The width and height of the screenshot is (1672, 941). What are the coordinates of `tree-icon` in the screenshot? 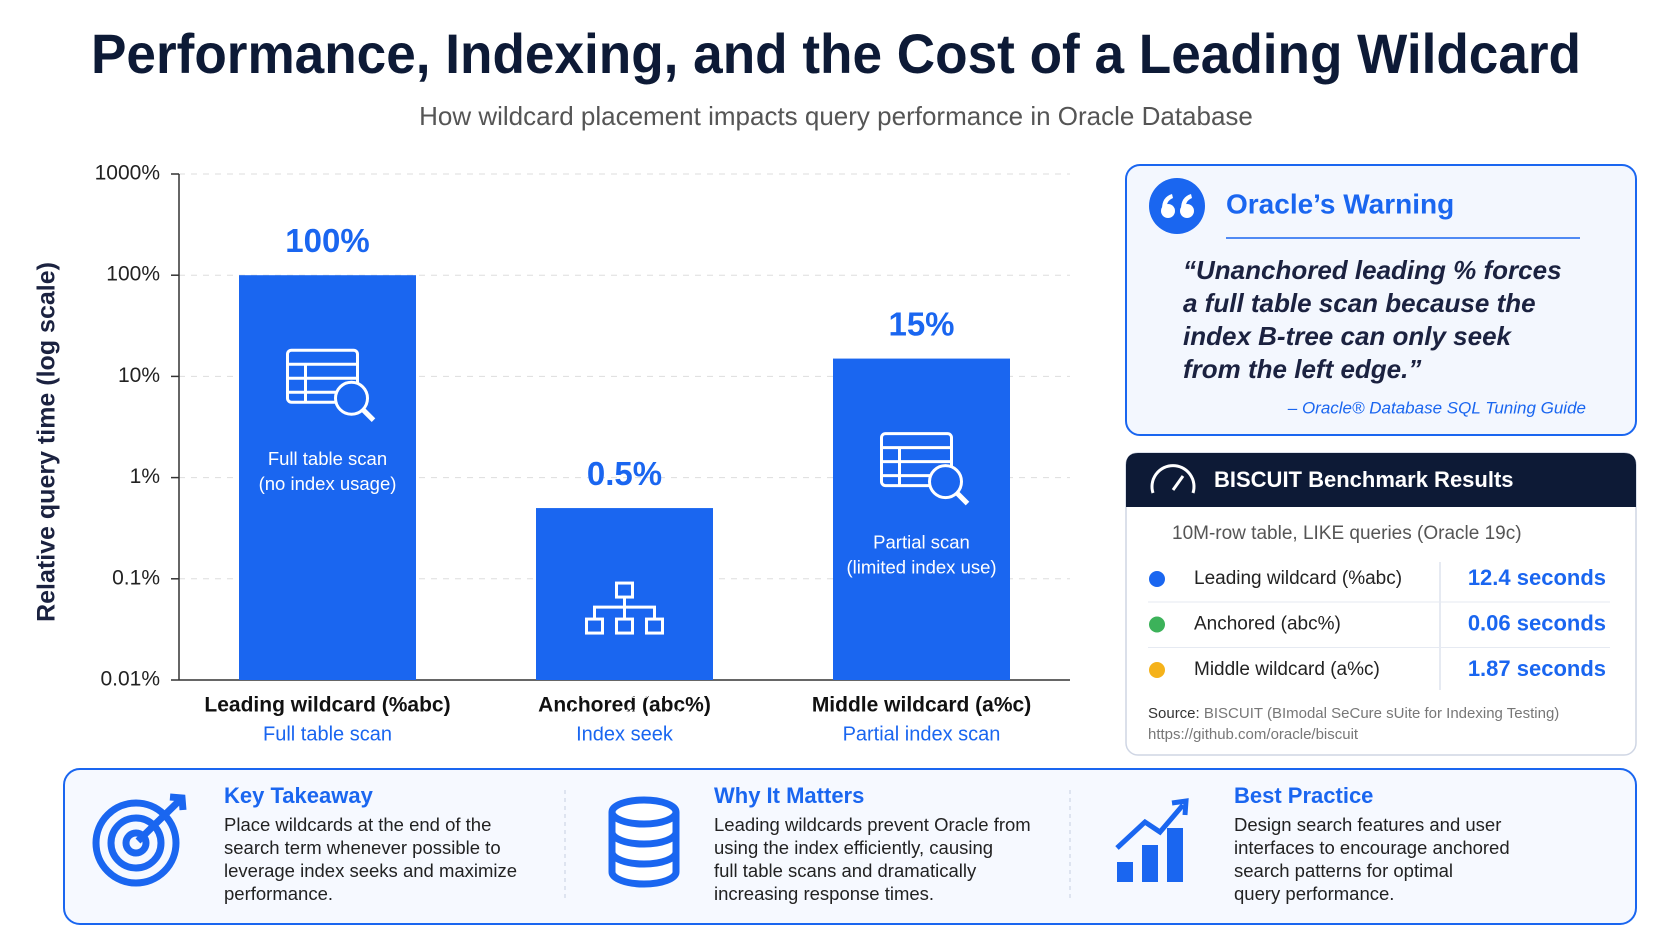 It's located at (624, 608).